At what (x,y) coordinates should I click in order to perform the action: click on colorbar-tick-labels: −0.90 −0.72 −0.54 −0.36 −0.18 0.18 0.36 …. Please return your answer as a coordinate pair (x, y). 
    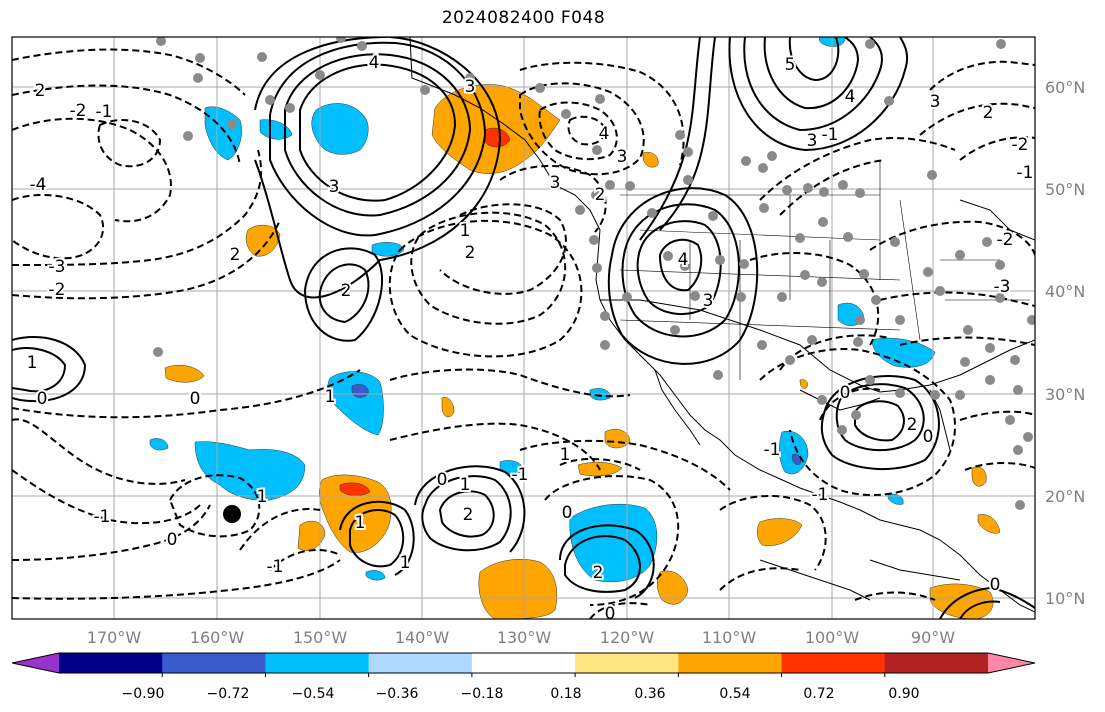
    Looking at the image, I should click on (521, 694).